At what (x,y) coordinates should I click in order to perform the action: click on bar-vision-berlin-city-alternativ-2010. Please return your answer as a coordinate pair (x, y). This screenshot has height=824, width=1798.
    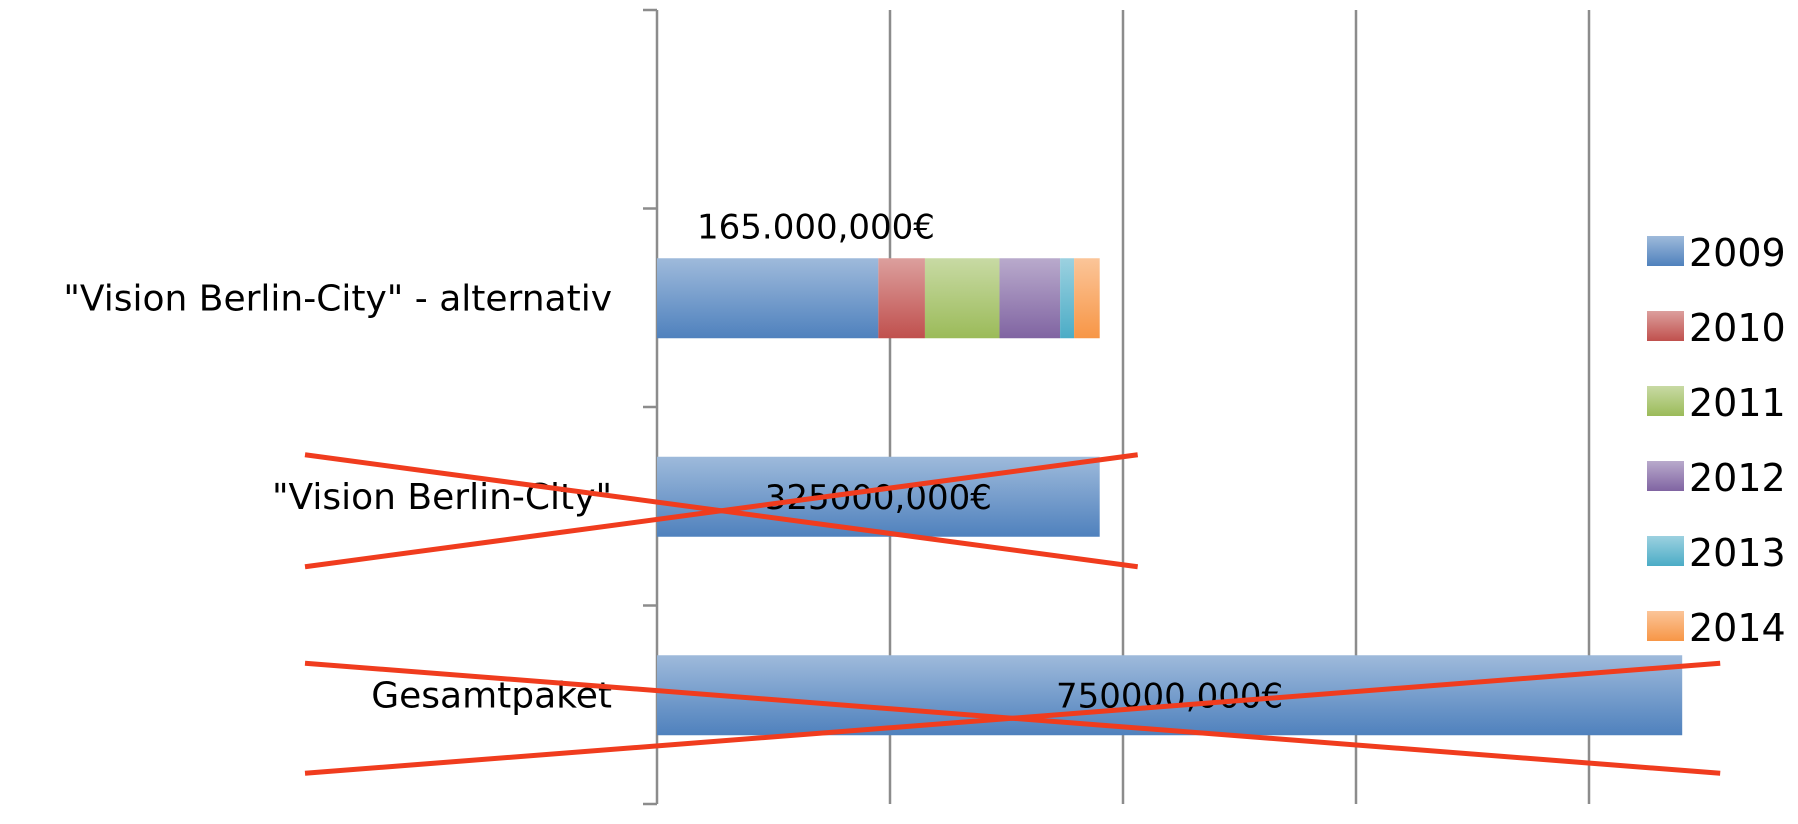
    Looking at the image, I should click on (901, 298).